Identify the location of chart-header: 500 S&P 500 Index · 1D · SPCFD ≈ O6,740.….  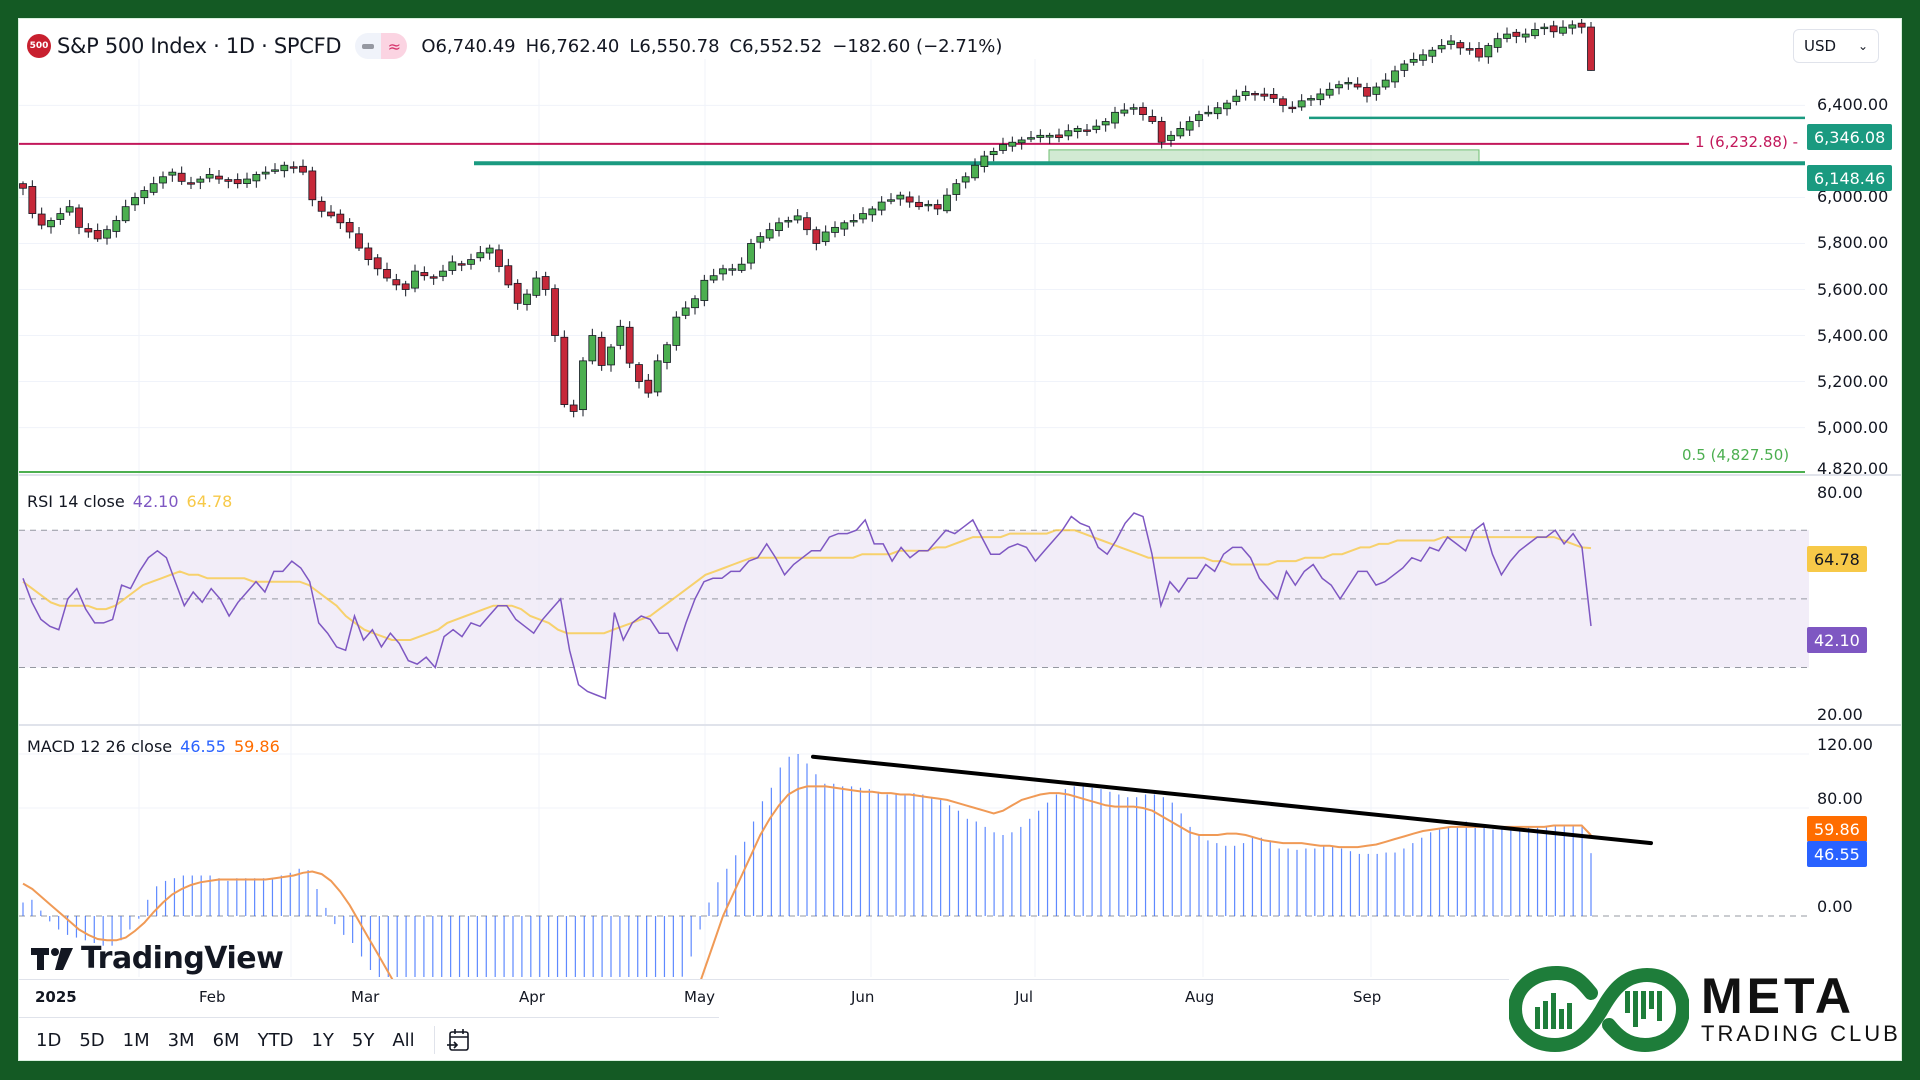
(514, 46).